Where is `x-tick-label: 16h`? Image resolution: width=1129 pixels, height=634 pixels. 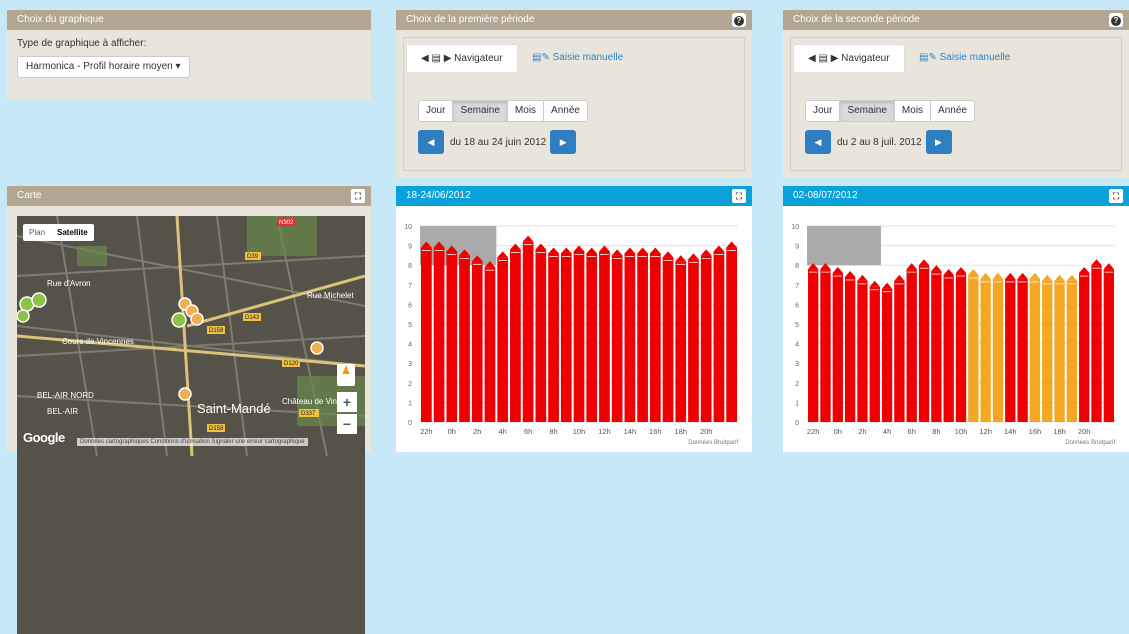 x-tick-label: 16h is located at coordinates (655, 431).